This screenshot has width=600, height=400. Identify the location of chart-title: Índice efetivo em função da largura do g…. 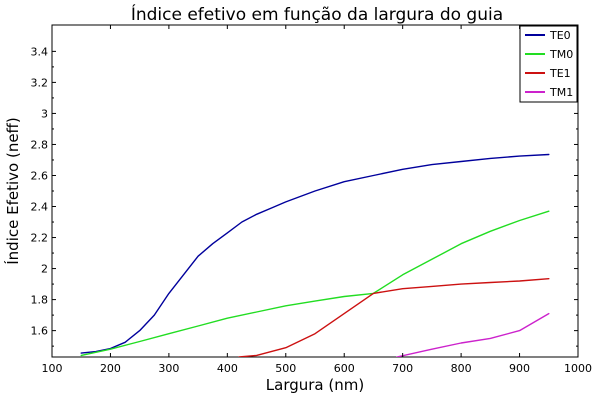
(317, 14).